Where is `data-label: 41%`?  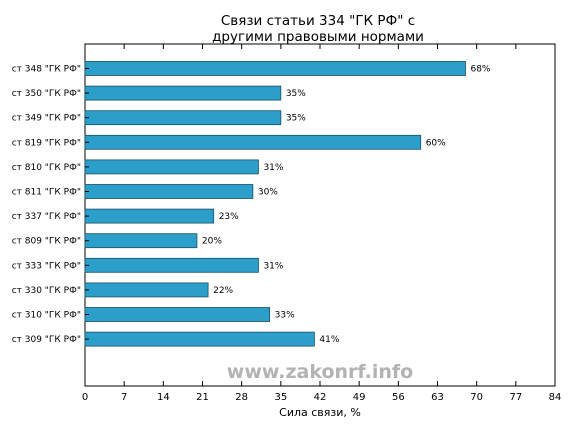 data-label: 41% is located at coordinates (329, 340).